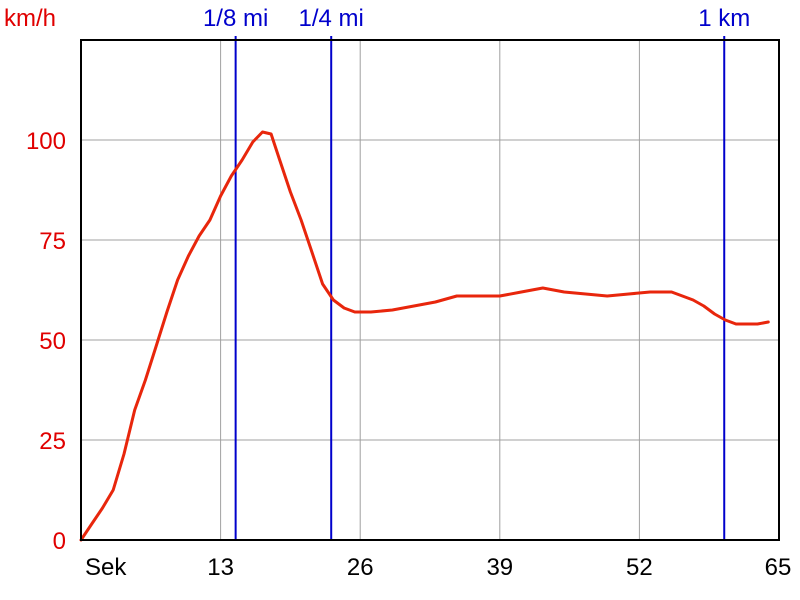  I want to click on y-axis-label: km/h, so click(30, 18).